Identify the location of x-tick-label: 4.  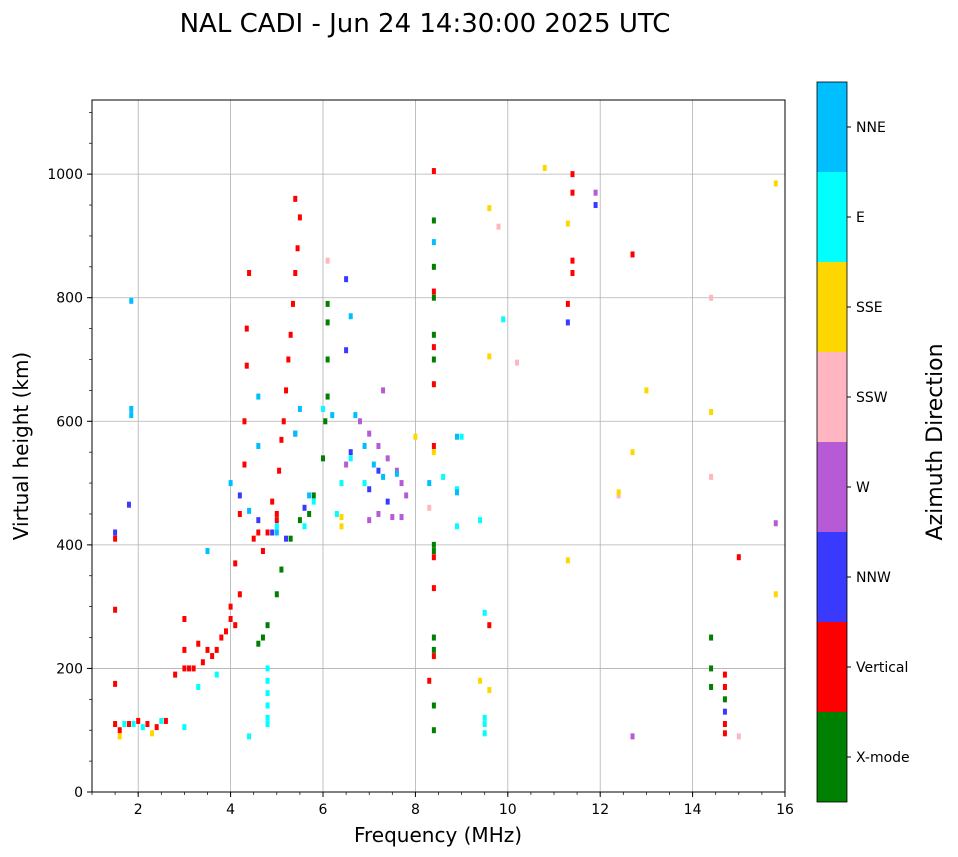
(230, 810).